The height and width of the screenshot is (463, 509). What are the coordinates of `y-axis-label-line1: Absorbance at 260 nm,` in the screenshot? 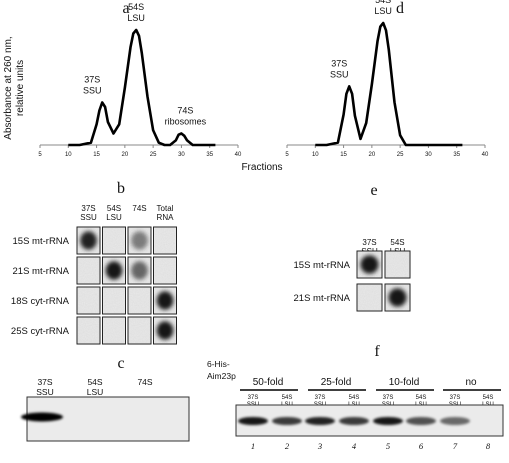 It's located at (8, 87).